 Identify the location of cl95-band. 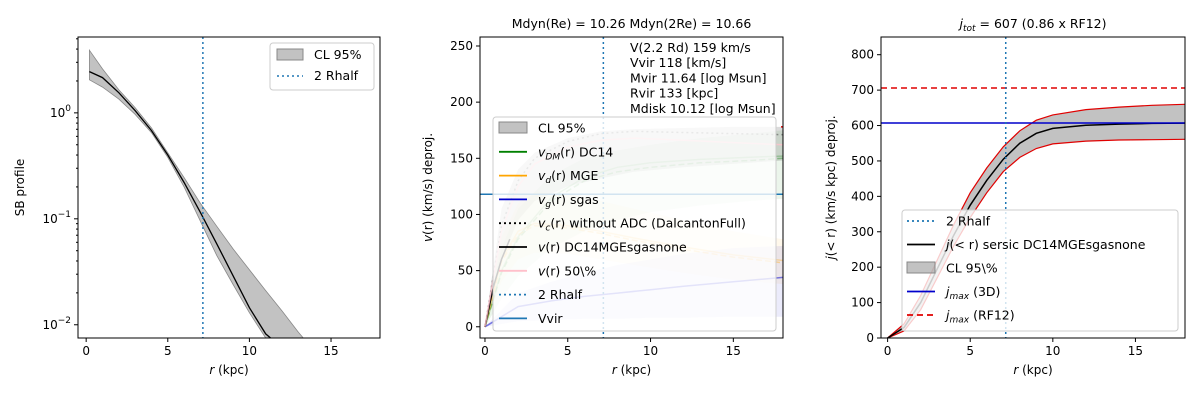
(196, 193).